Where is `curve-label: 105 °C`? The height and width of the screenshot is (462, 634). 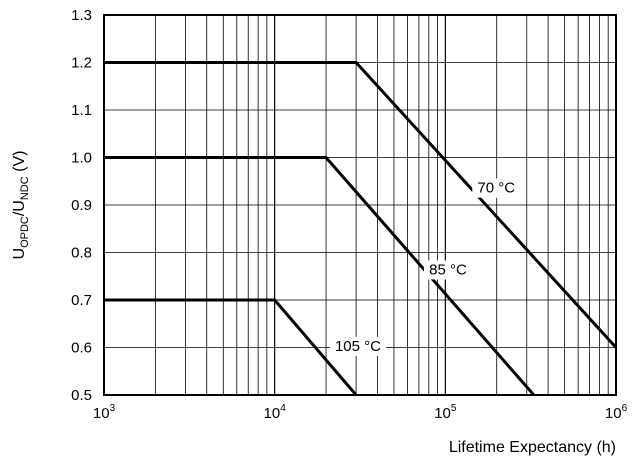
curve-label: 105 °C is located at coordinates (358, 346).